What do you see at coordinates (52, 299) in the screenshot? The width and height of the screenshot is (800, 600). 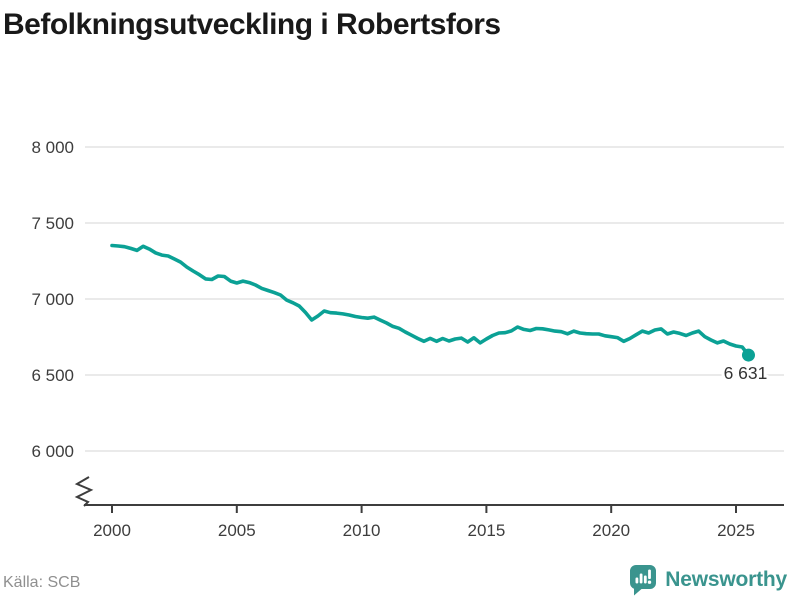 I see `y-axis-tick-label: 7 000` at bounding box center [52, 299].